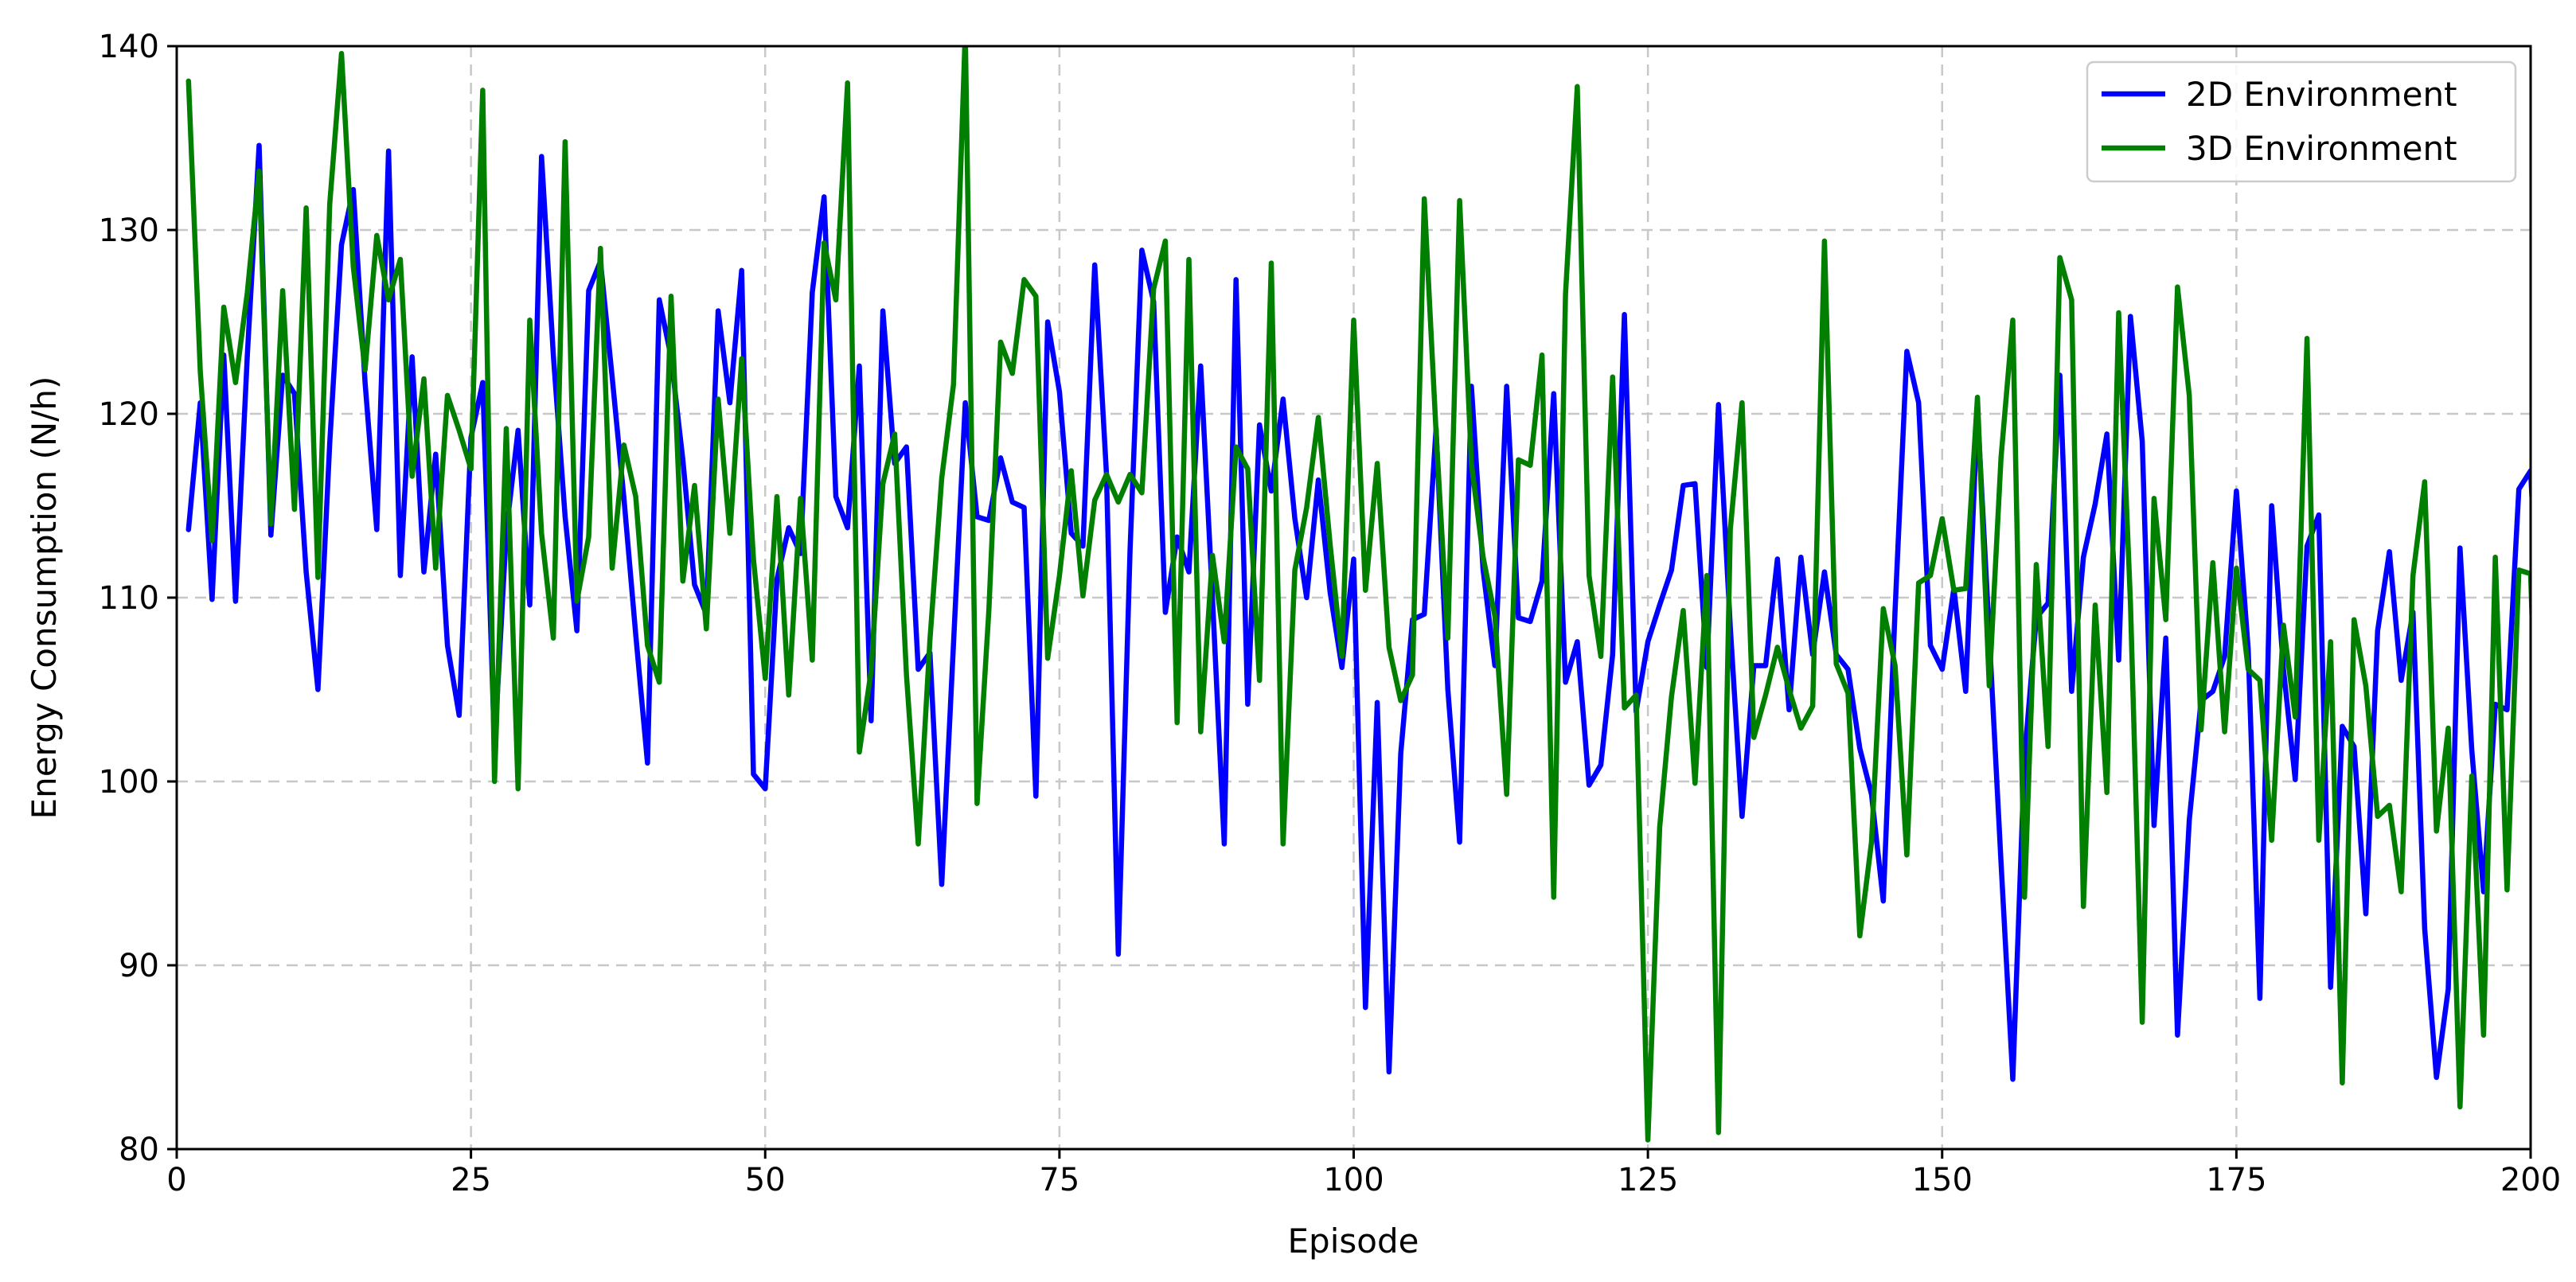 The height and width of the screenshot is (1282, 2576). Describe the element at coordinates (2530, 1180) in the screenshot. I see `x-tick-label: 200` at that location.